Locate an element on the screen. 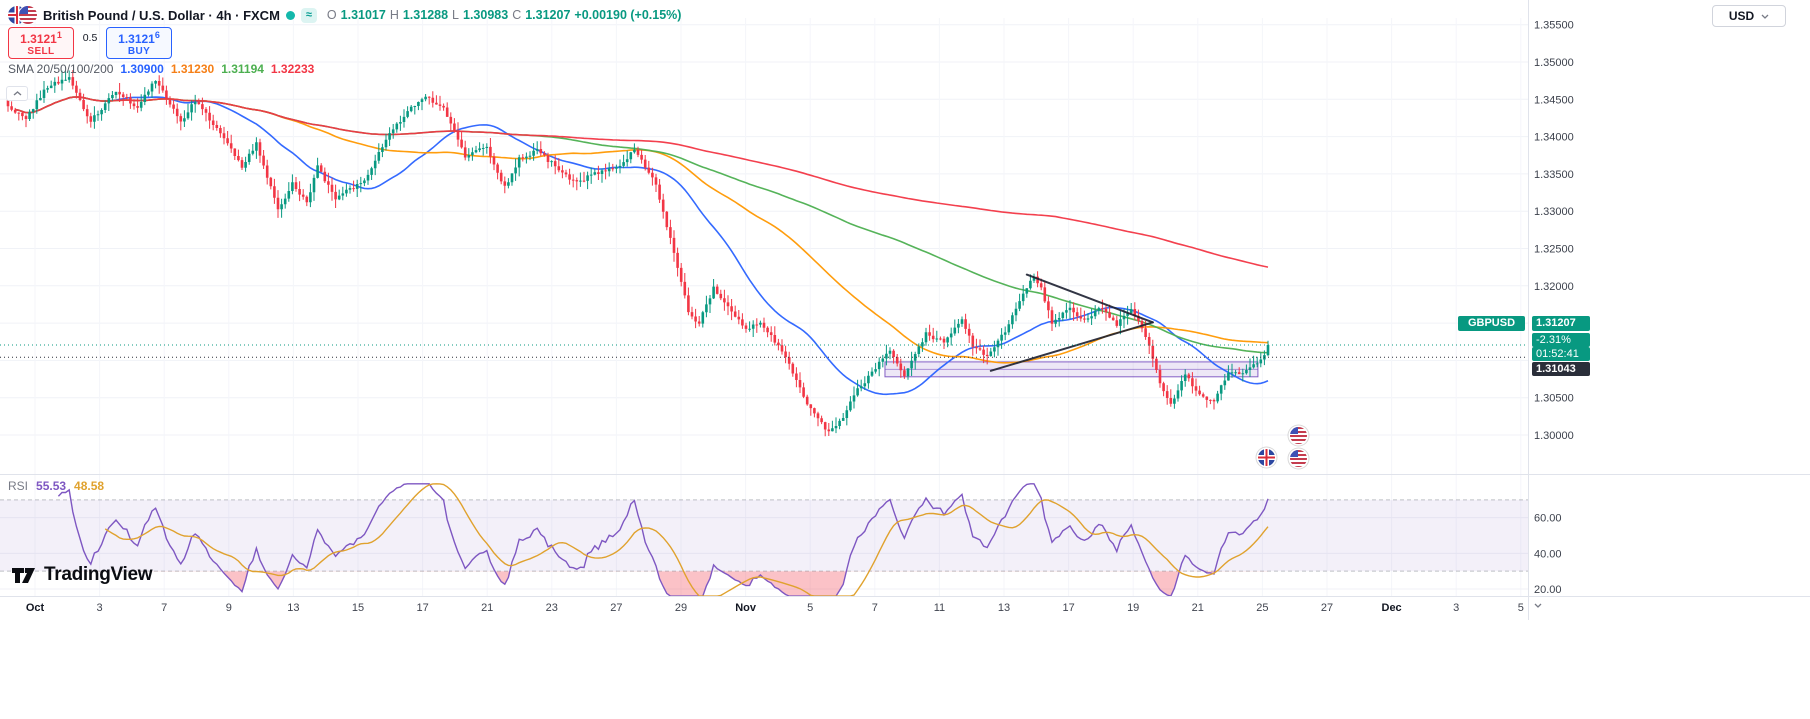 The image size is (1810, 719). rsi-band is located at coordinates (764, 535).